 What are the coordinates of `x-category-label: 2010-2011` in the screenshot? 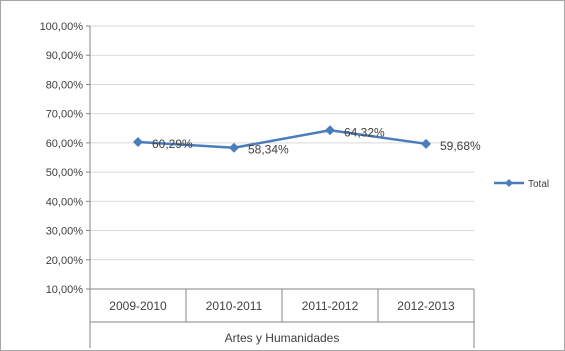 It's located at (234, 306).